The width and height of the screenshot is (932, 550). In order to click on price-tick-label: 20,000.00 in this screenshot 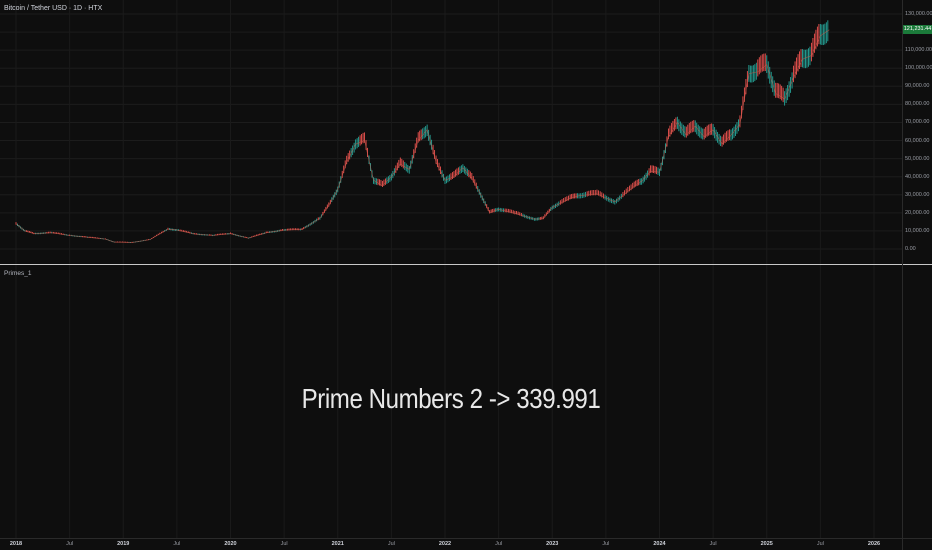, I will do `click(917, 212)`.